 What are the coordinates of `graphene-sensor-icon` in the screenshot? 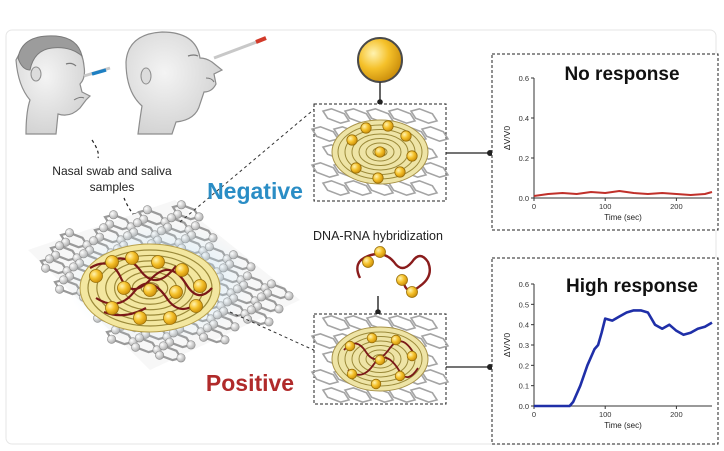 It's located at (164, 285).